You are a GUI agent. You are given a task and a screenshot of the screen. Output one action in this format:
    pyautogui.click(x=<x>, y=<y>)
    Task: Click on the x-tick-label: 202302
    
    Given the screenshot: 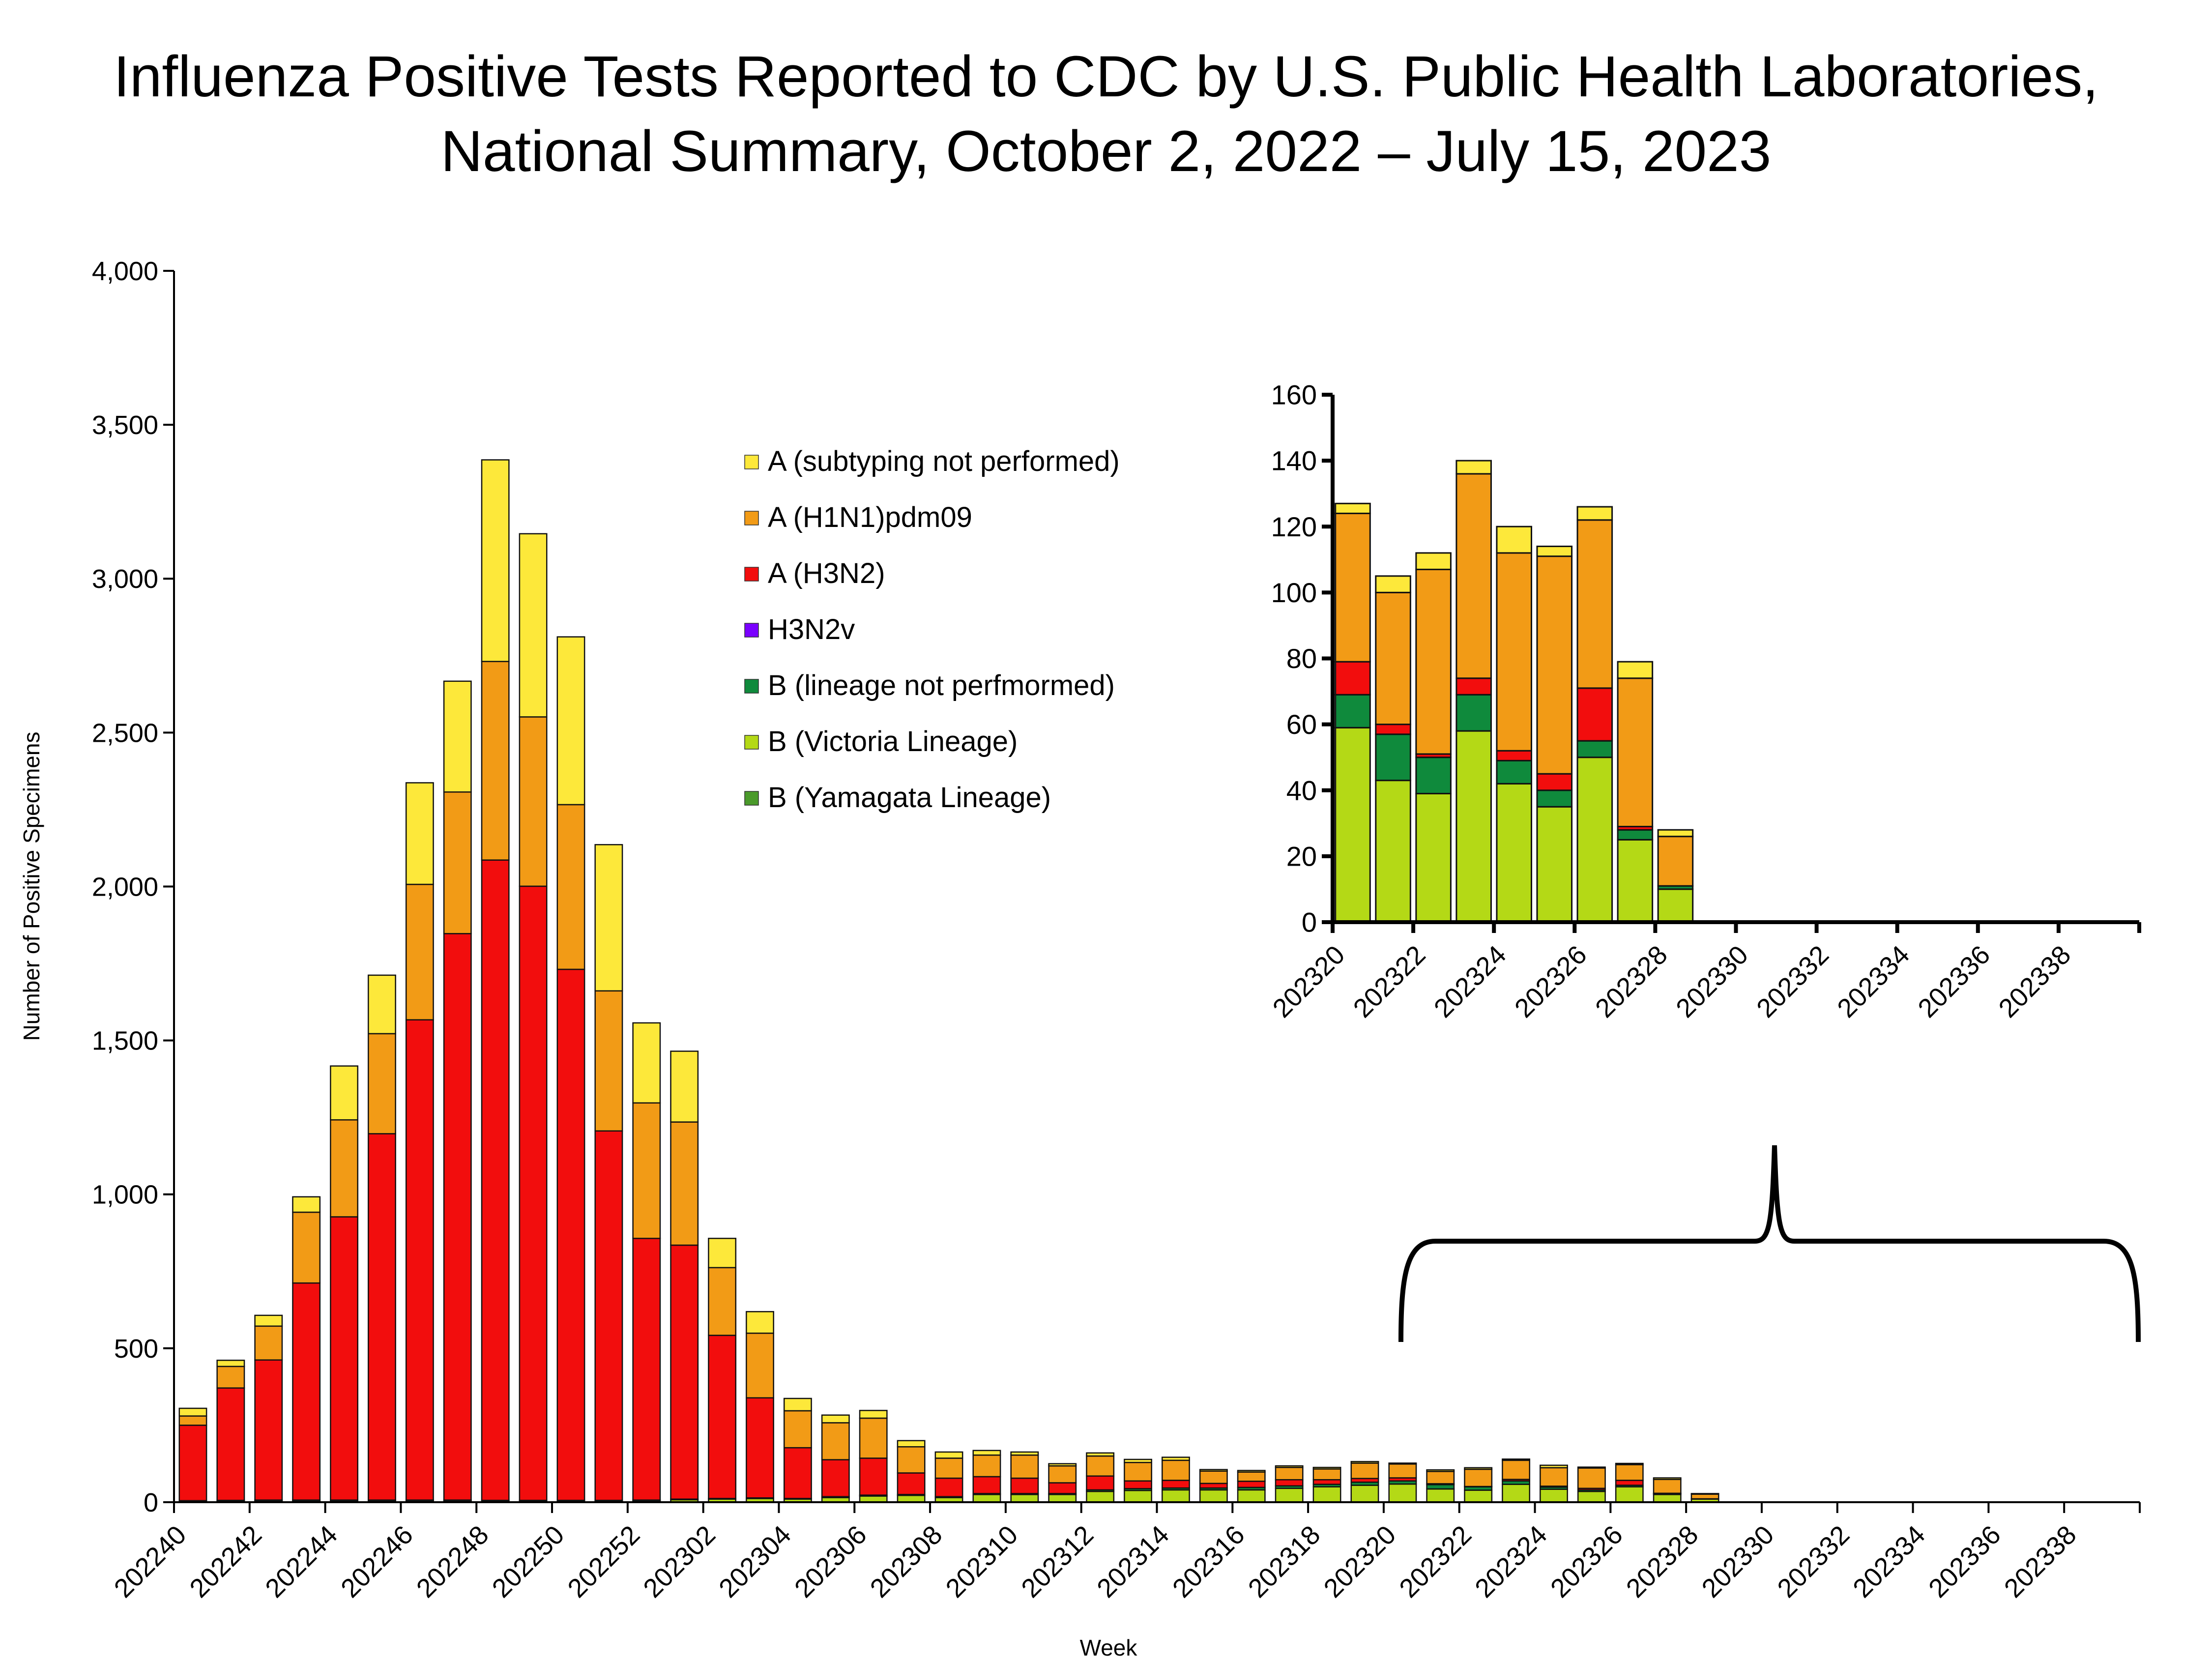 What is the action you would take?
    pyautogui.click(x=680, y=1562)
    